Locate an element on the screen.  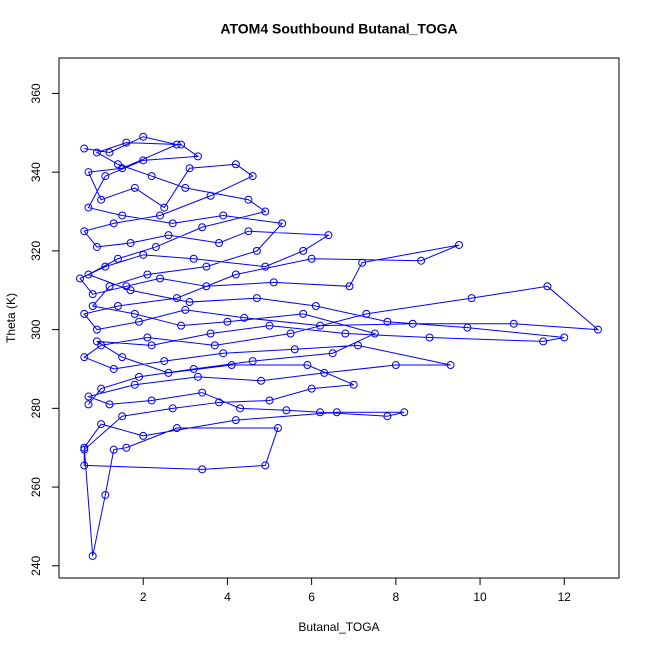
y-tick-label: 240 is located at coordinates (36, 565).